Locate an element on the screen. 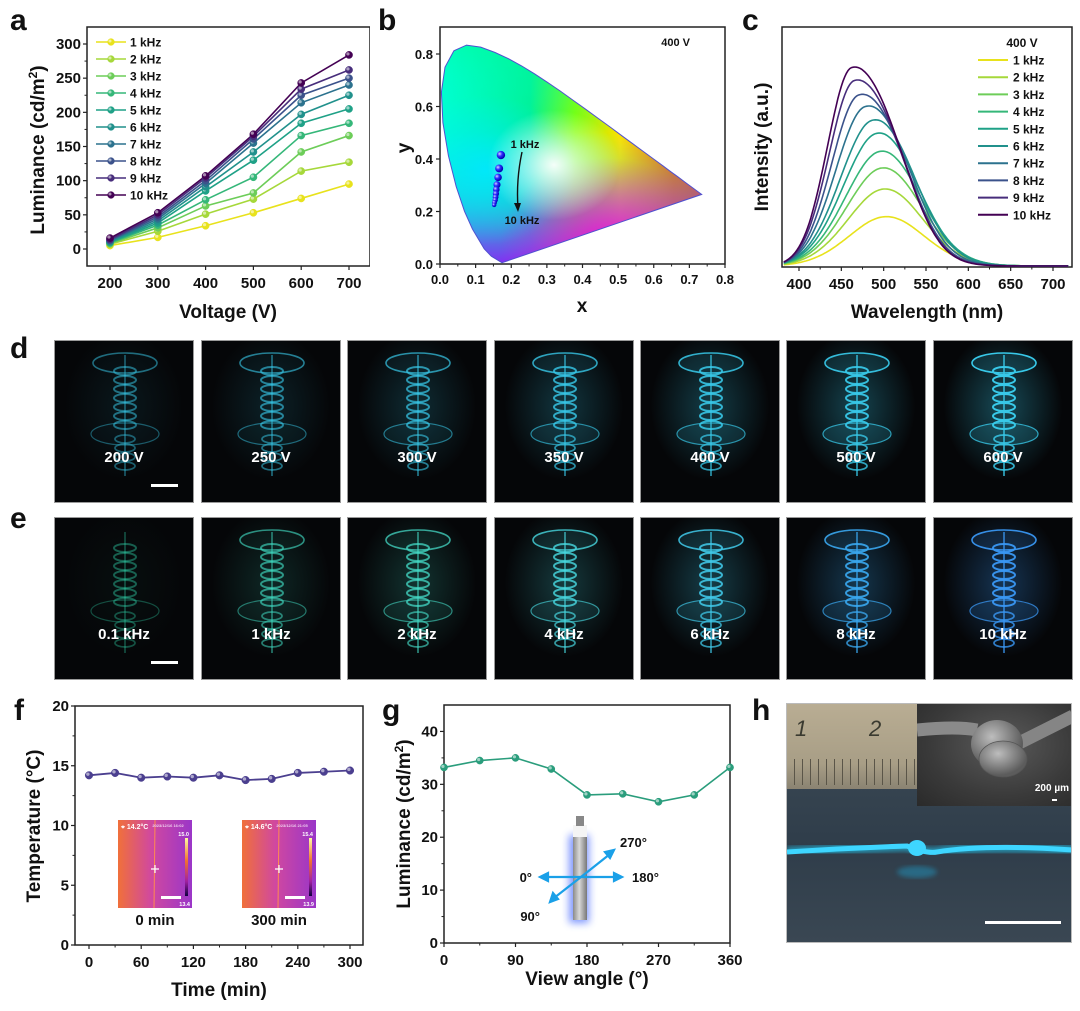 The height and width of the screenshot is (1011, 1080). cie-point is located at coordinates (499, 168).